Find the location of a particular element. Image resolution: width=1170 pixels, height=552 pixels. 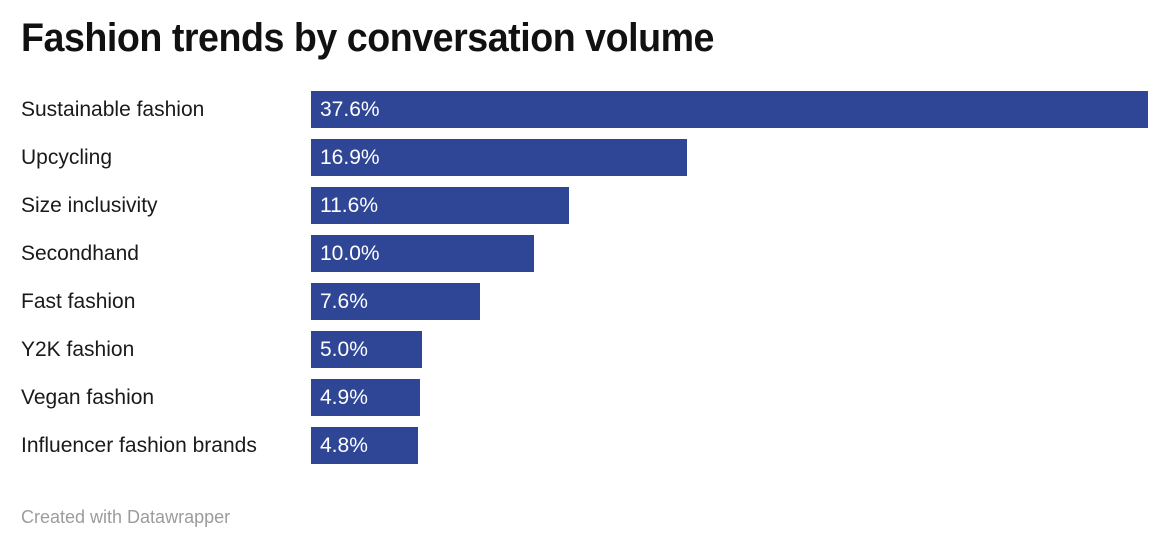

bar-row: Vegan fashion 4.9% is located at coordinates (585, 397).